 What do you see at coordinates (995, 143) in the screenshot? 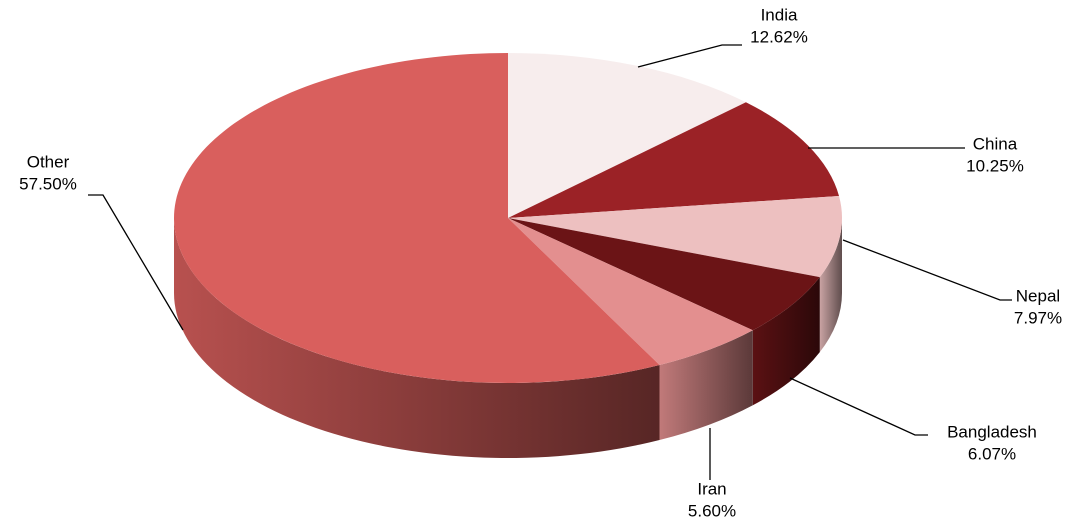
I see `slice-label: China` at bounding box center [995, 143].